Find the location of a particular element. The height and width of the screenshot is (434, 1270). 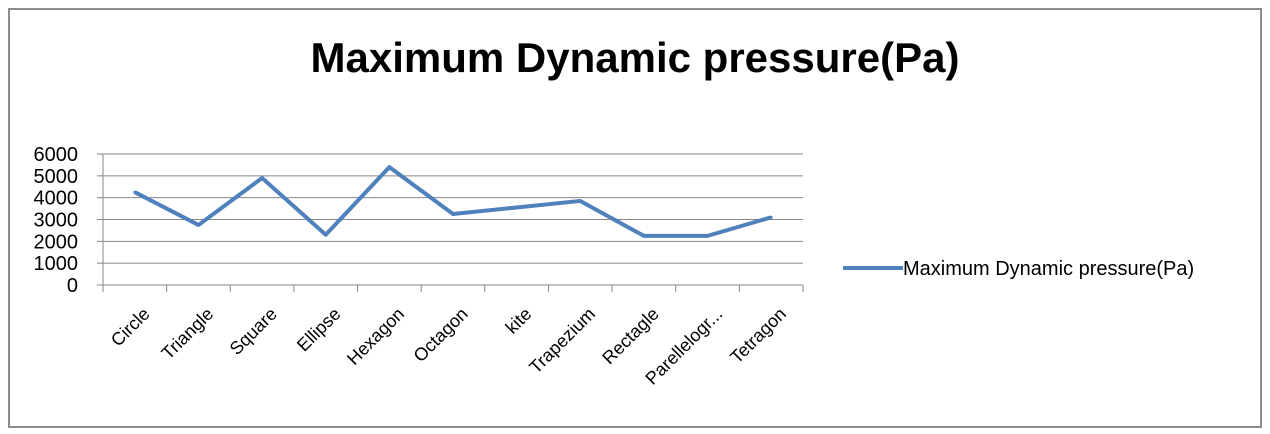

x-tick-label: Rectagle is located at coordinates (630, 336).